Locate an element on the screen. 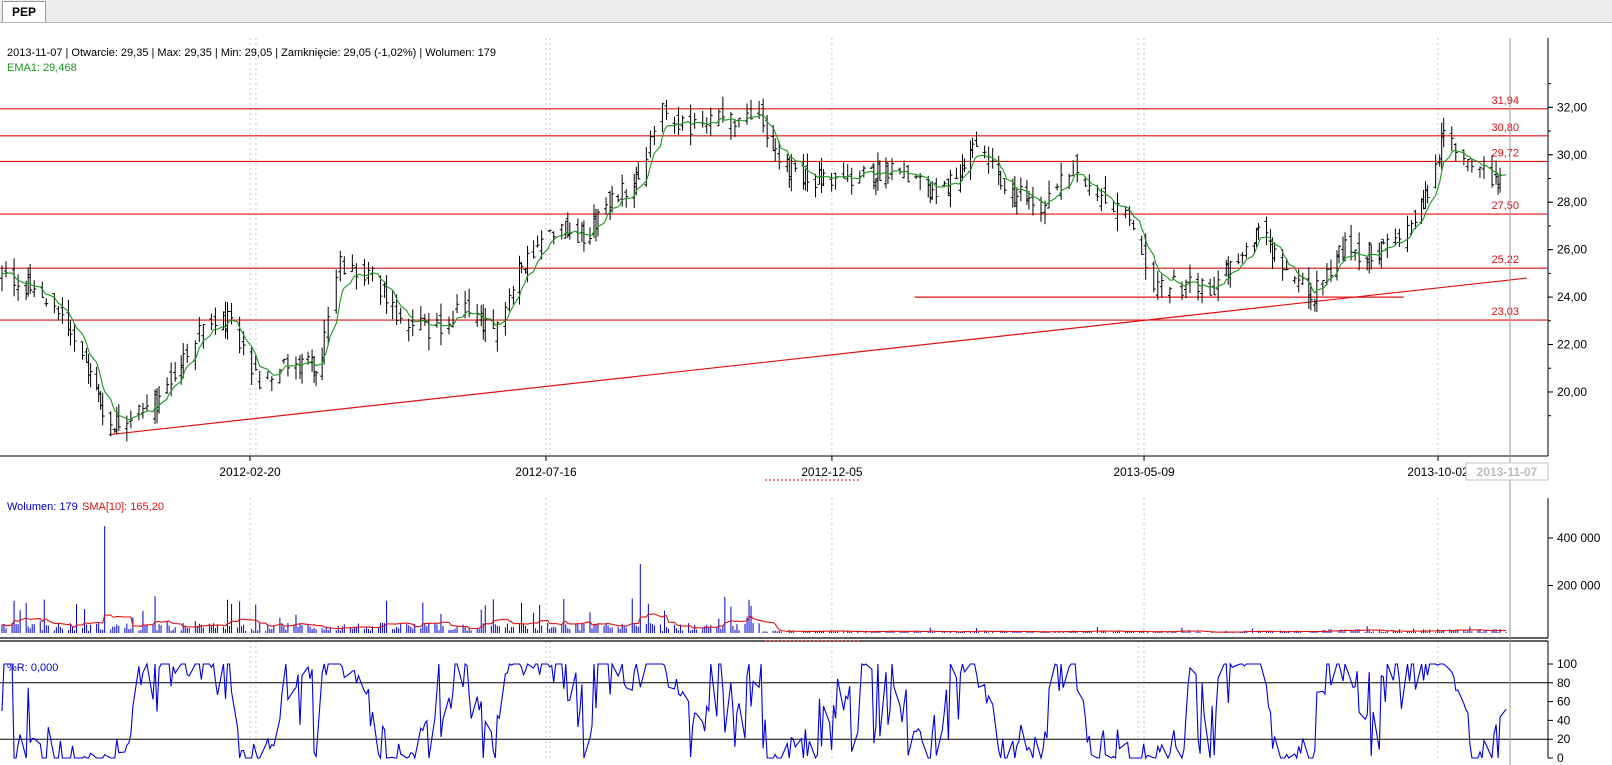 Image resolution: width=1612 pixels, height=765 pixels. price-tick-label: 22,00 is located at coordinates (1572, 345).